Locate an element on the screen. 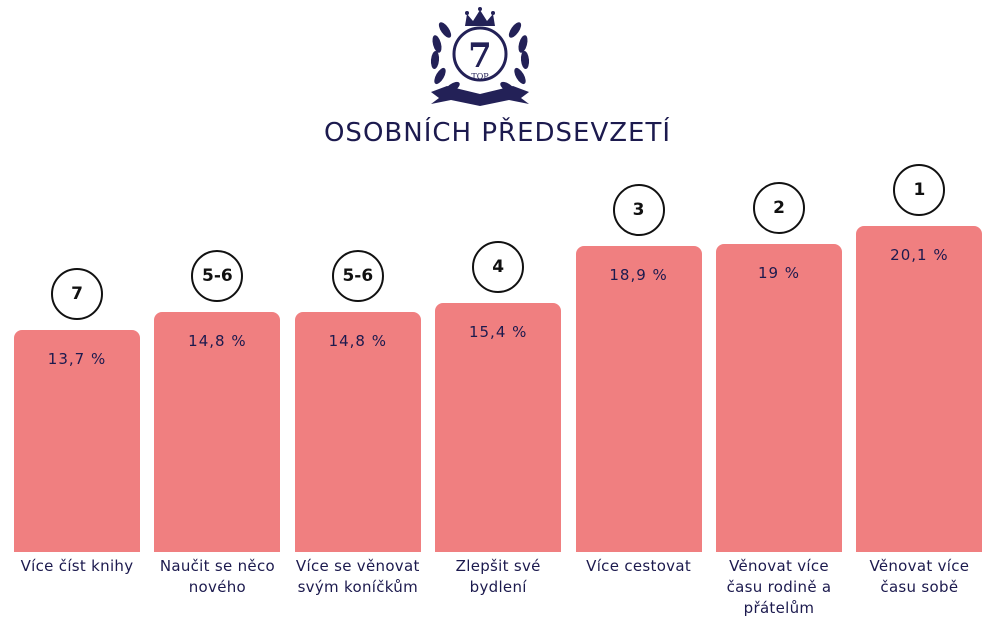 The width and height of the screenshot is (995, 619). logo-number: 7 is located at coordinates (480, 56).